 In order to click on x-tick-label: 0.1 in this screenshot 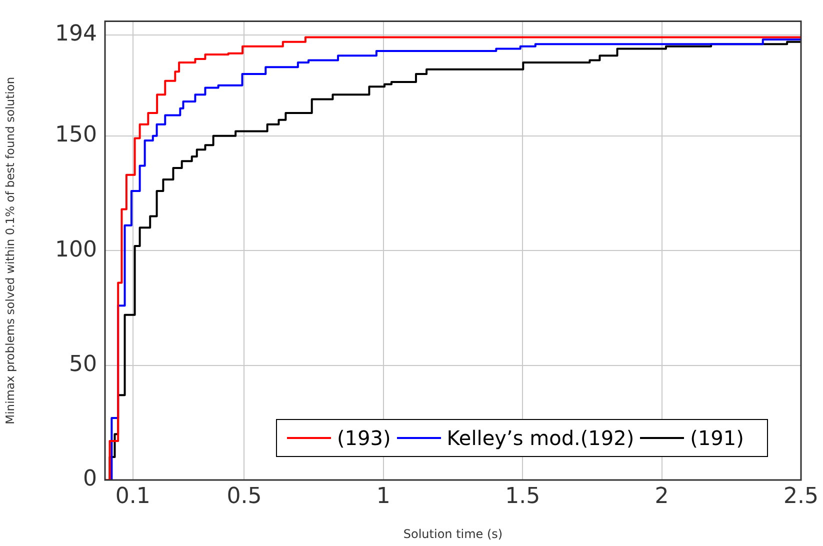, I will do `click(132, 496)`.